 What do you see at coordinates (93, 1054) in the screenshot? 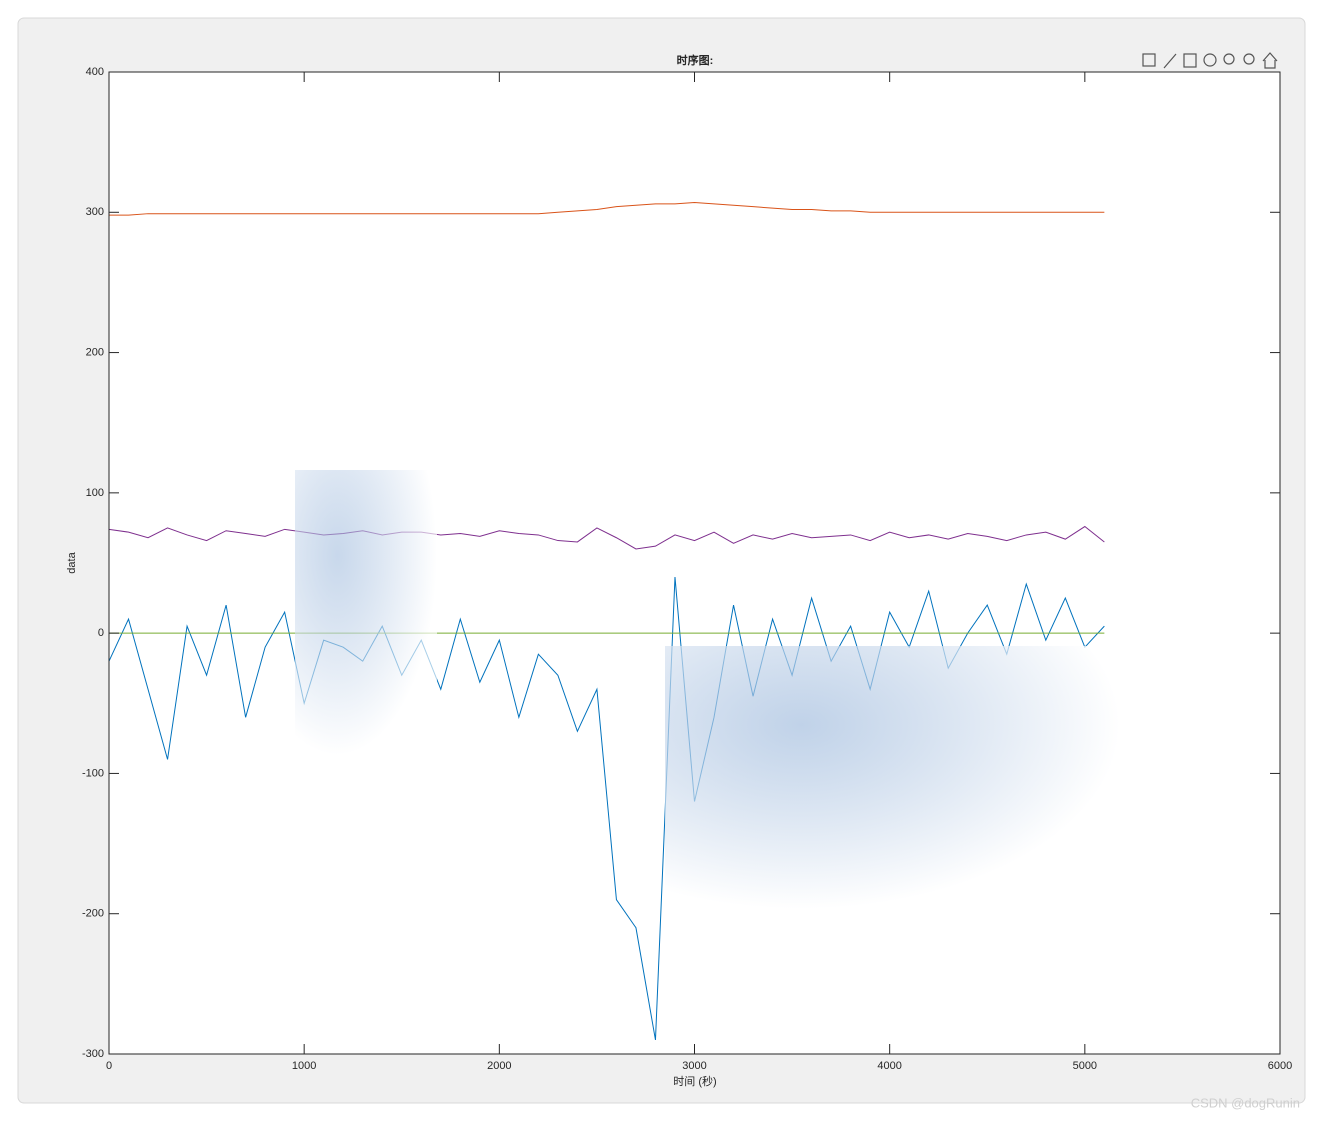
I see `y-tick-label: -300` at bounding box center [93, 1054].